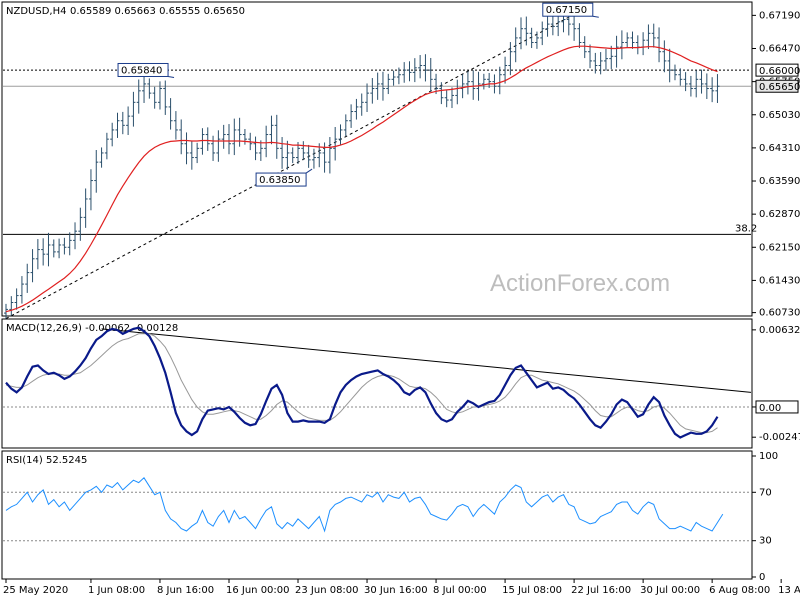  I want to click on price-y-tick-label: 0.62870, so click(779, 214).